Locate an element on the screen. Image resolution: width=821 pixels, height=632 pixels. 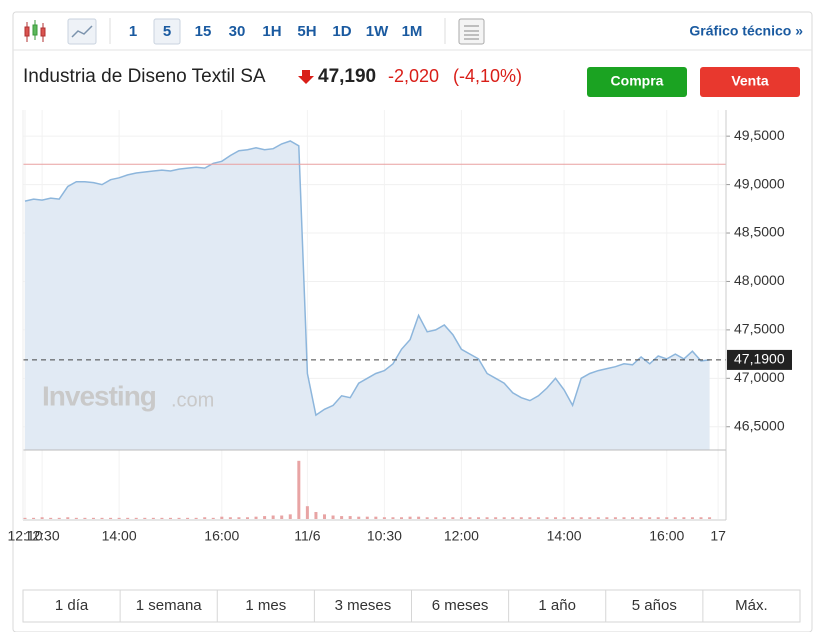
range-button: 1 año is located at coordinates (557, 605).